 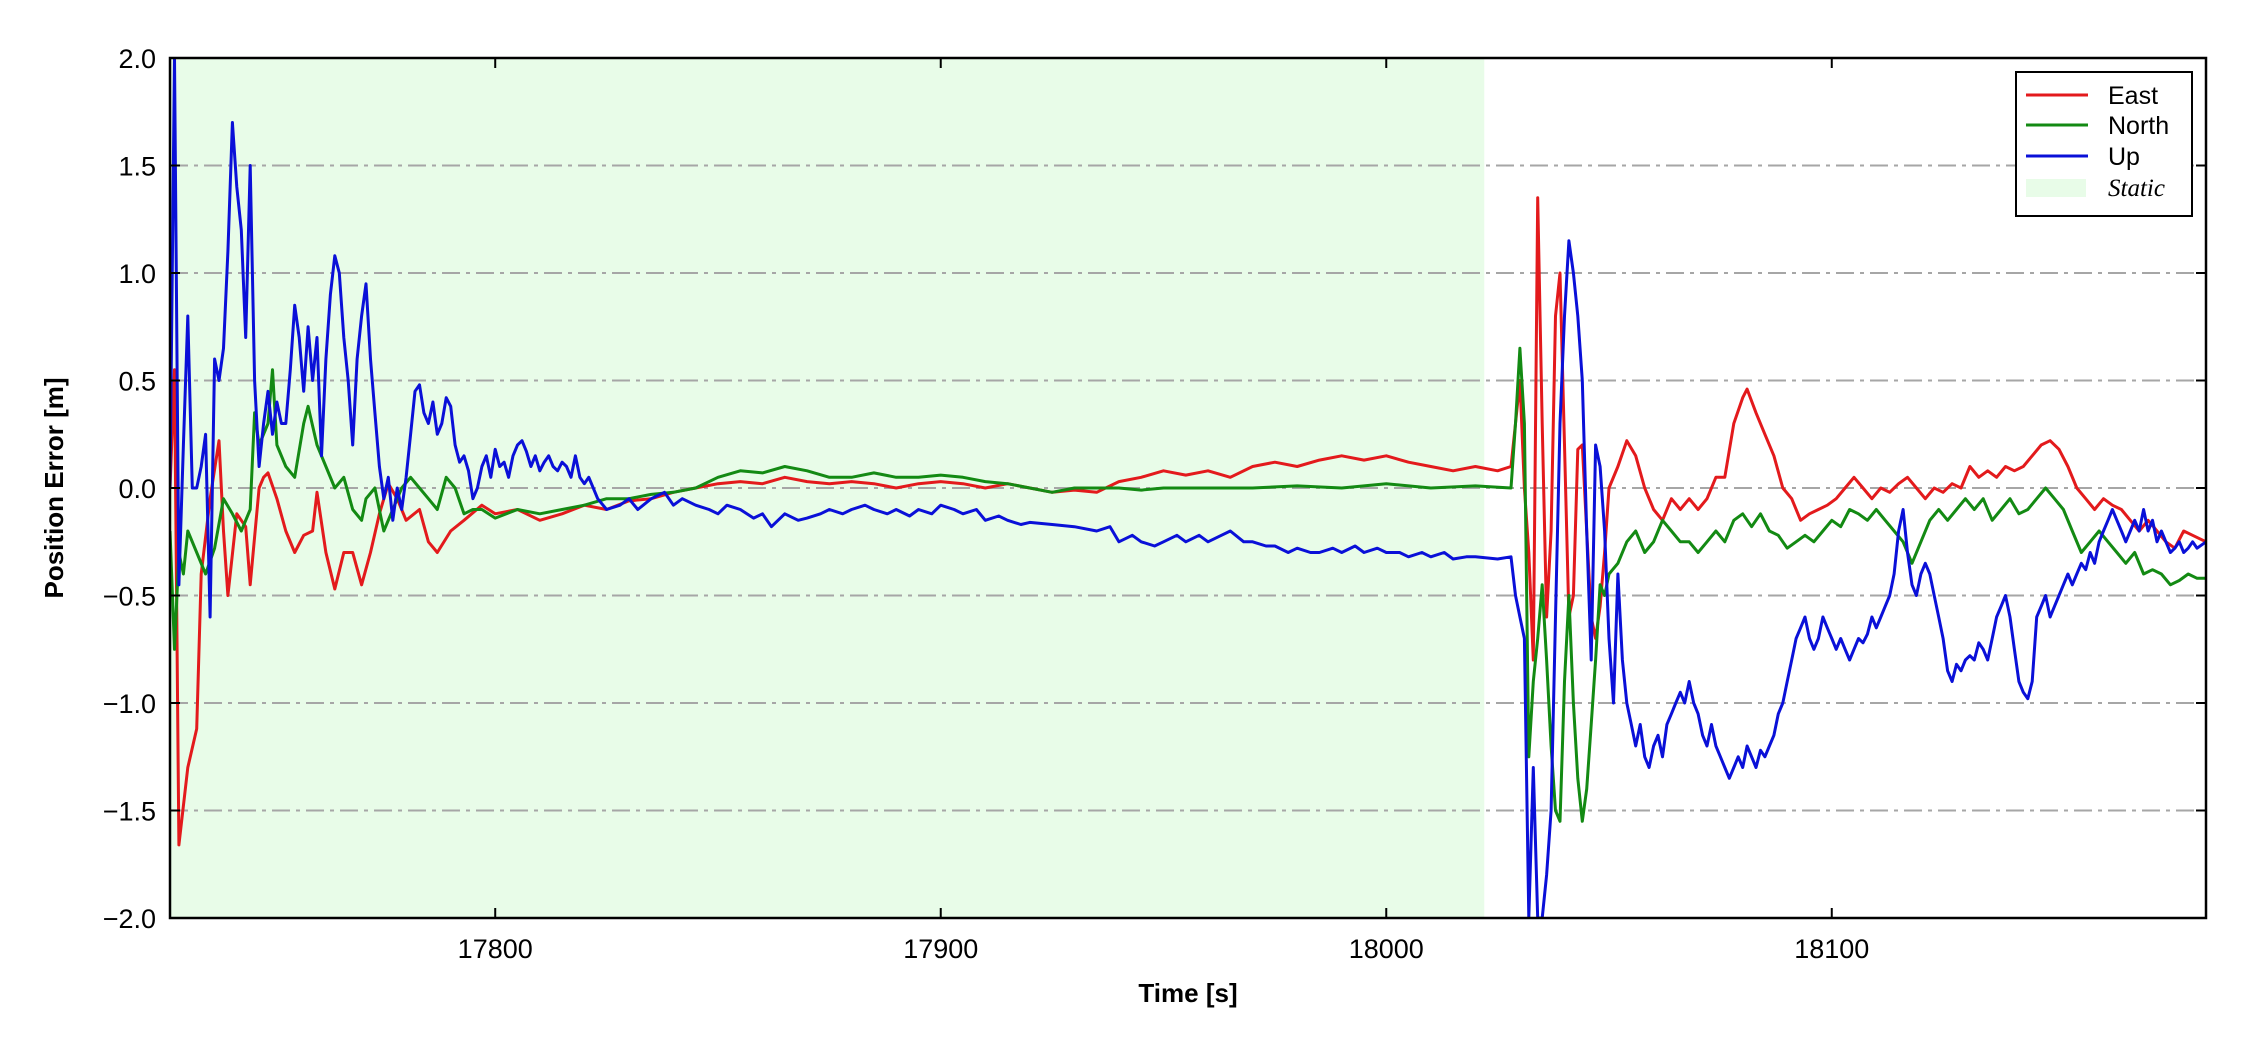 I want to click on y-tick-label: 0.5, so click(x=137, y=382).